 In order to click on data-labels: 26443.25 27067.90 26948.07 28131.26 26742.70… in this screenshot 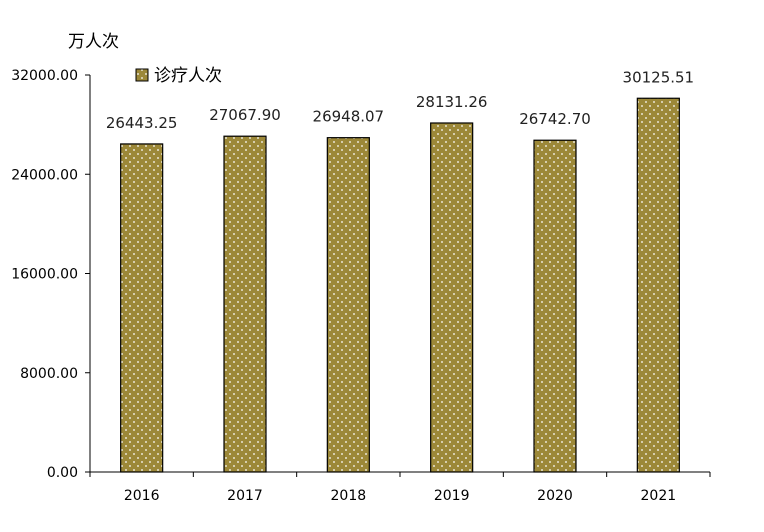, I will do `click(400, 100)`.